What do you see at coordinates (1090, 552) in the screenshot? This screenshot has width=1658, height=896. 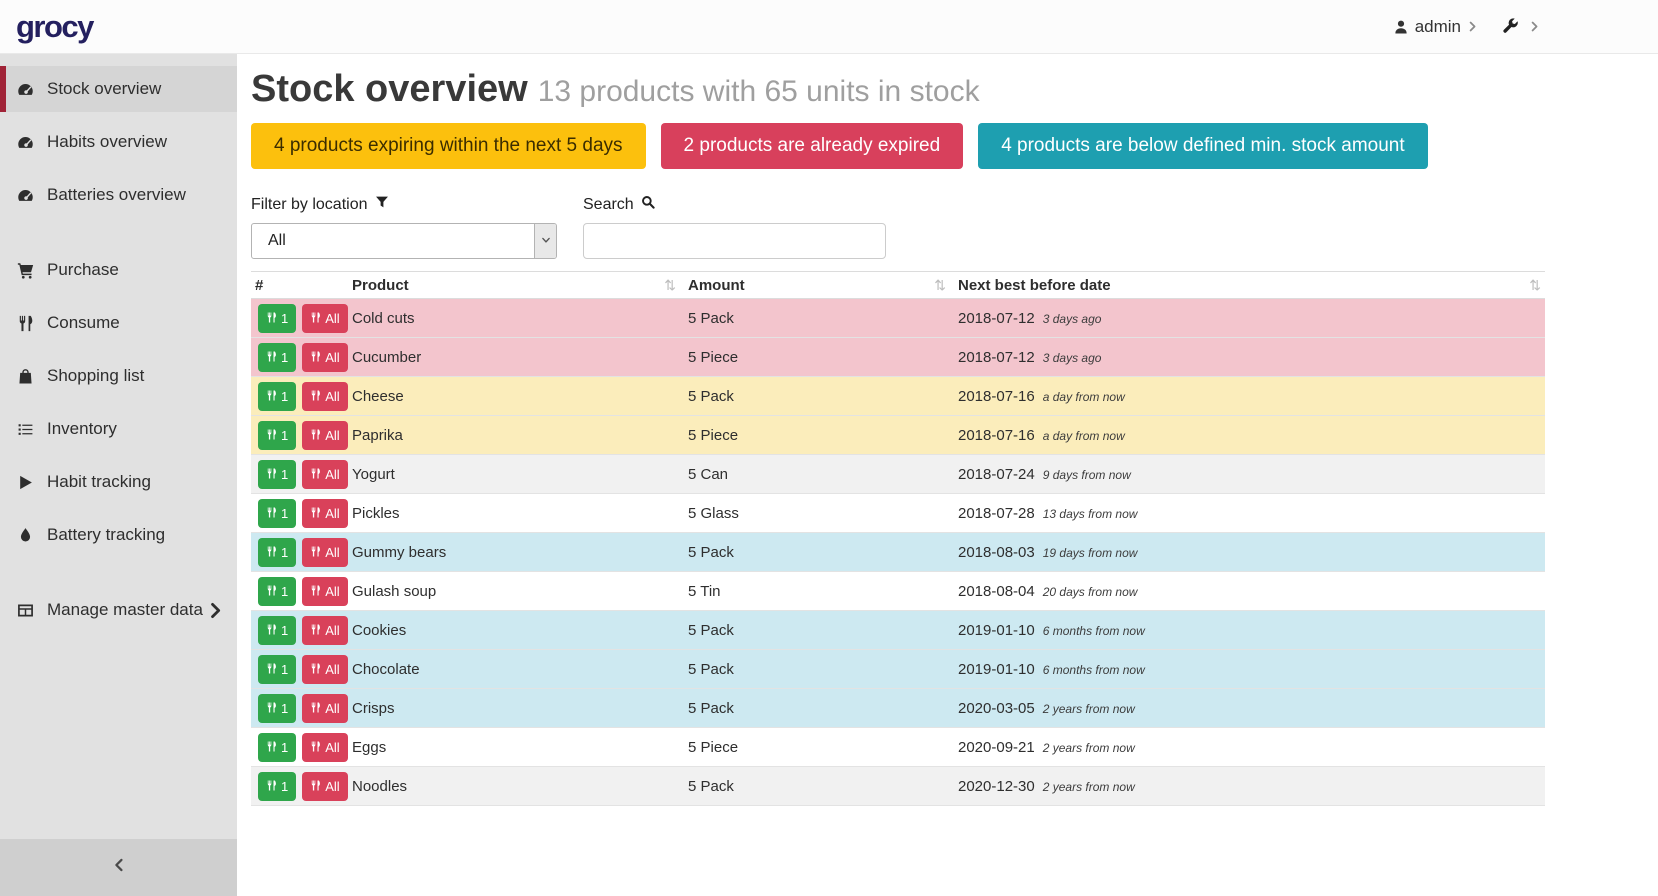 I see `relative-time: 19 days from now` at bounding box center [1090, 552].